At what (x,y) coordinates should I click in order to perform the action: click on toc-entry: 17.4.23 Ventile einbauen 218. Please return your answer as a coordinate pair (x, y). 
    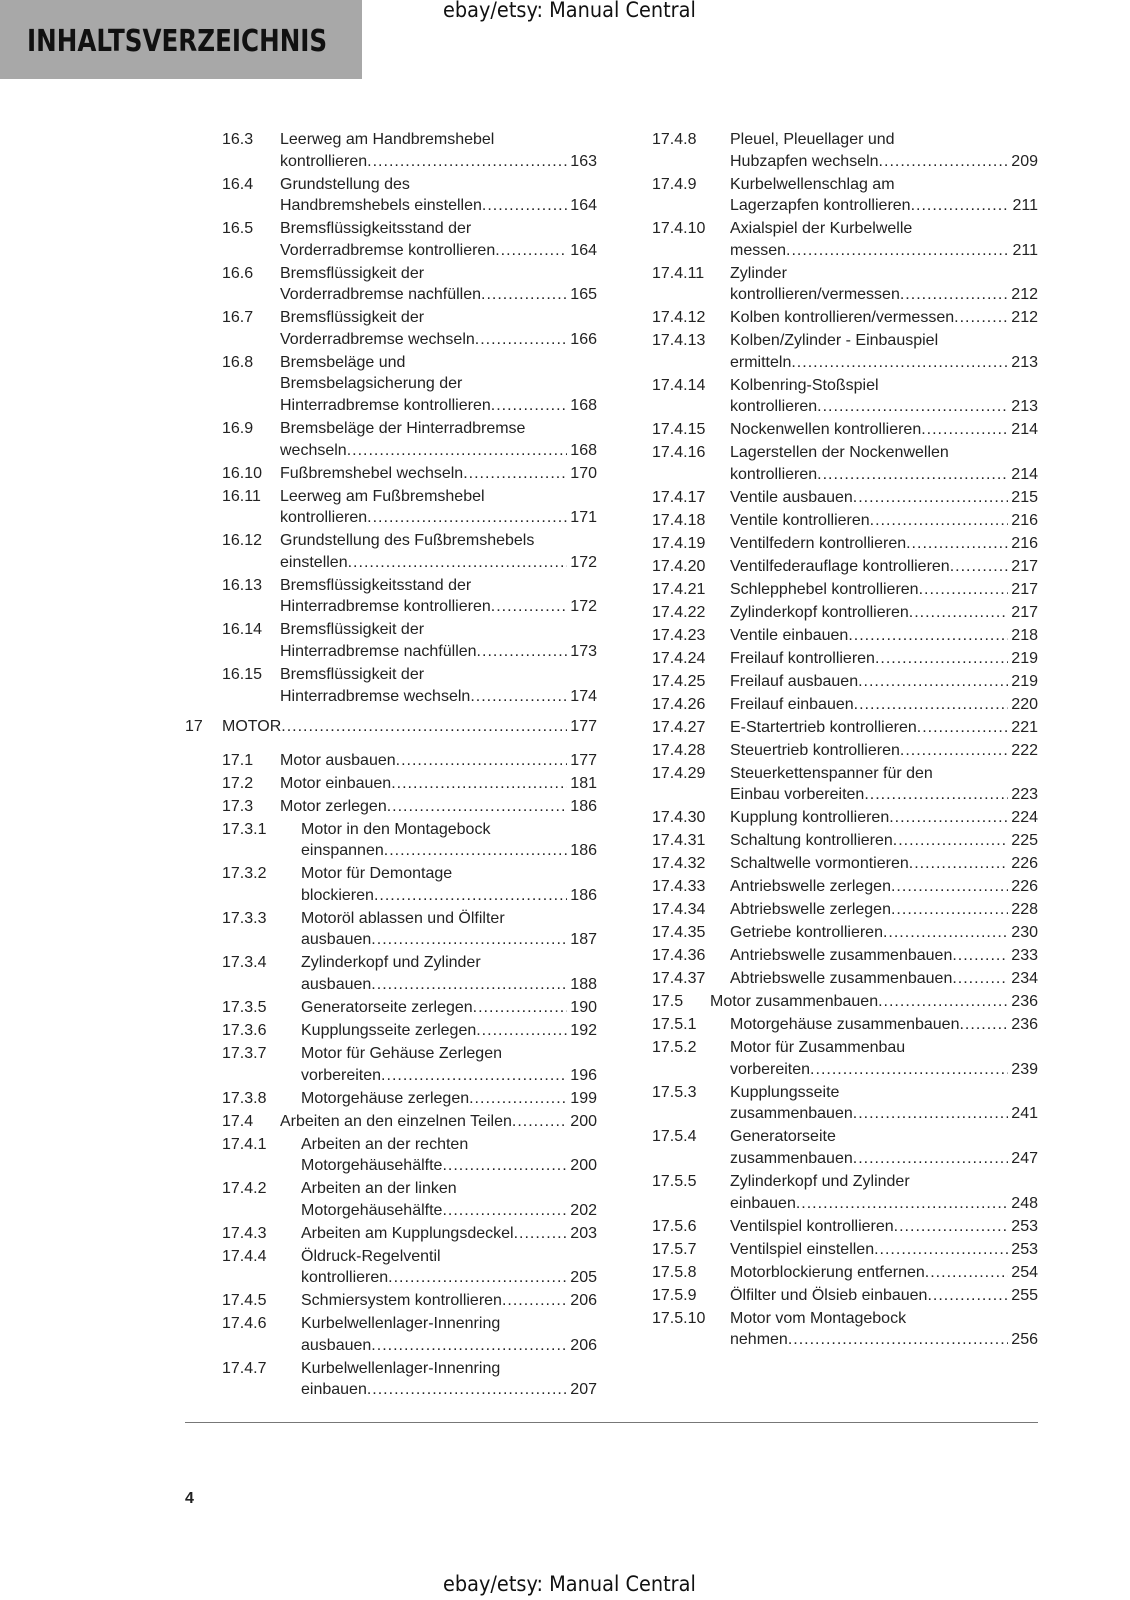
    Looking at the image, I should click on (845, 636).